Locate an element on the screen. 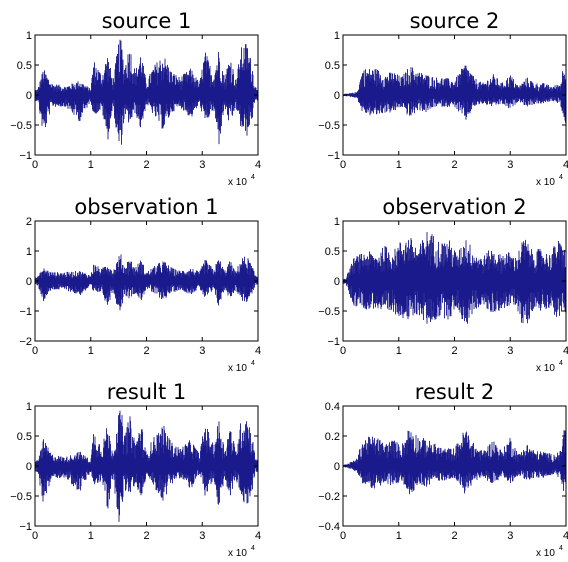 Image resolution: width=568 pixels, height=562 pixels. chart-3-title: observation 1 is located at coordinates (146, 207).